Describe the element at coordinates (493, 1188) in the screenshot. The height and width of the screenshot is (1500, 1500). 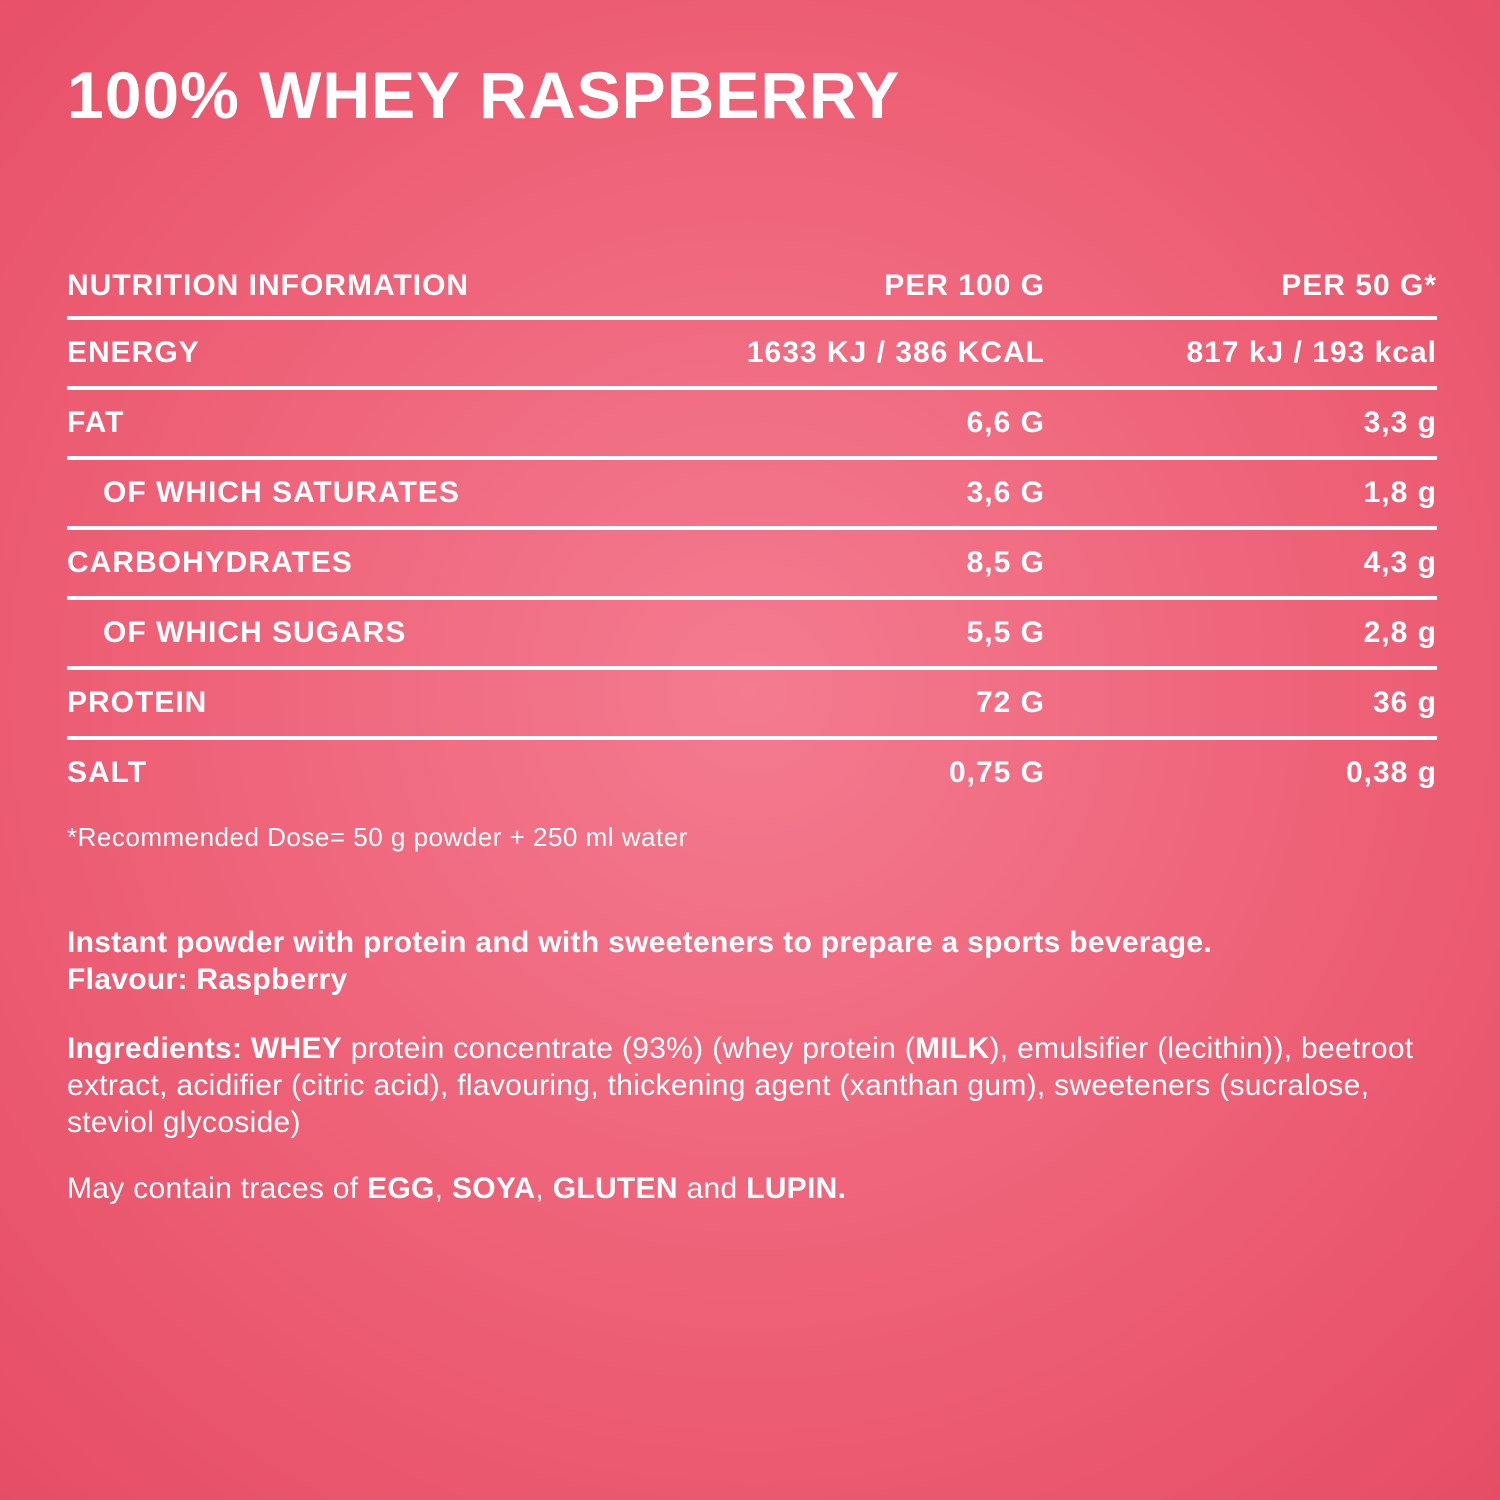
I see `bold-text-segment: SOYA` at that location.